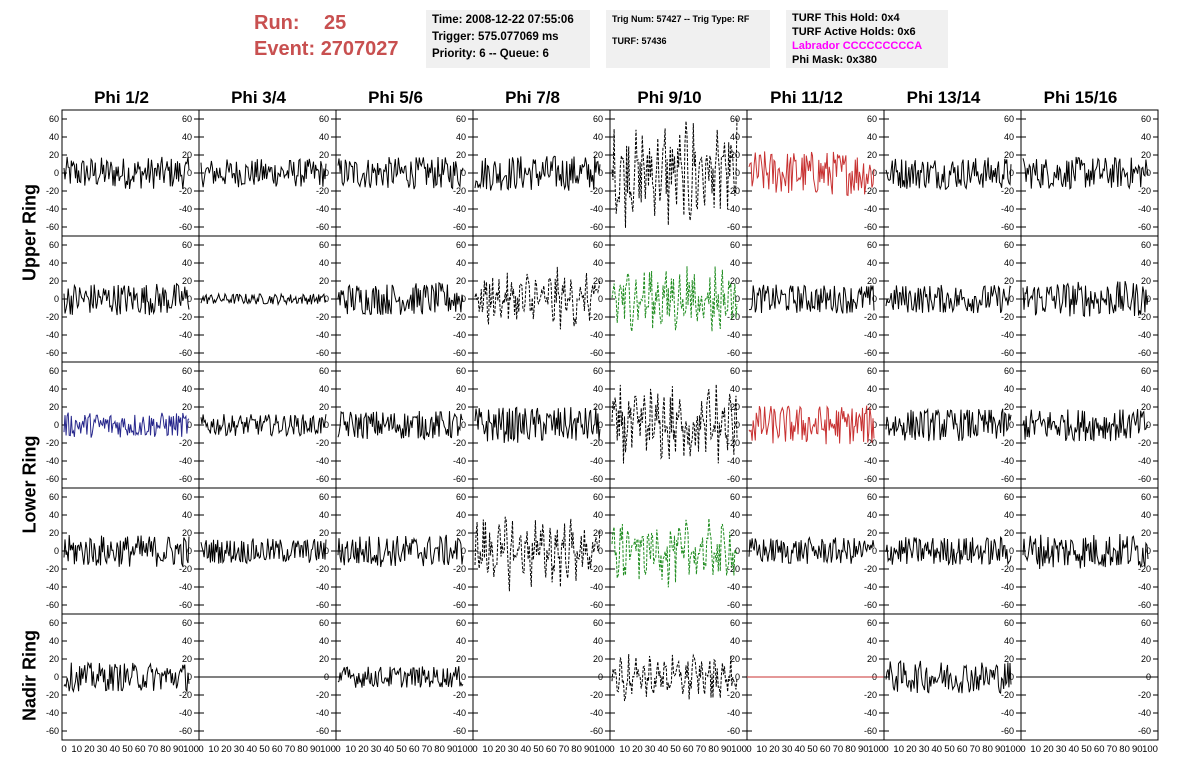  Describe the element at coordinates (503, 20) in the screenshot. I see `time-text: Time: 2008-12-22 07:55:06` at that location.